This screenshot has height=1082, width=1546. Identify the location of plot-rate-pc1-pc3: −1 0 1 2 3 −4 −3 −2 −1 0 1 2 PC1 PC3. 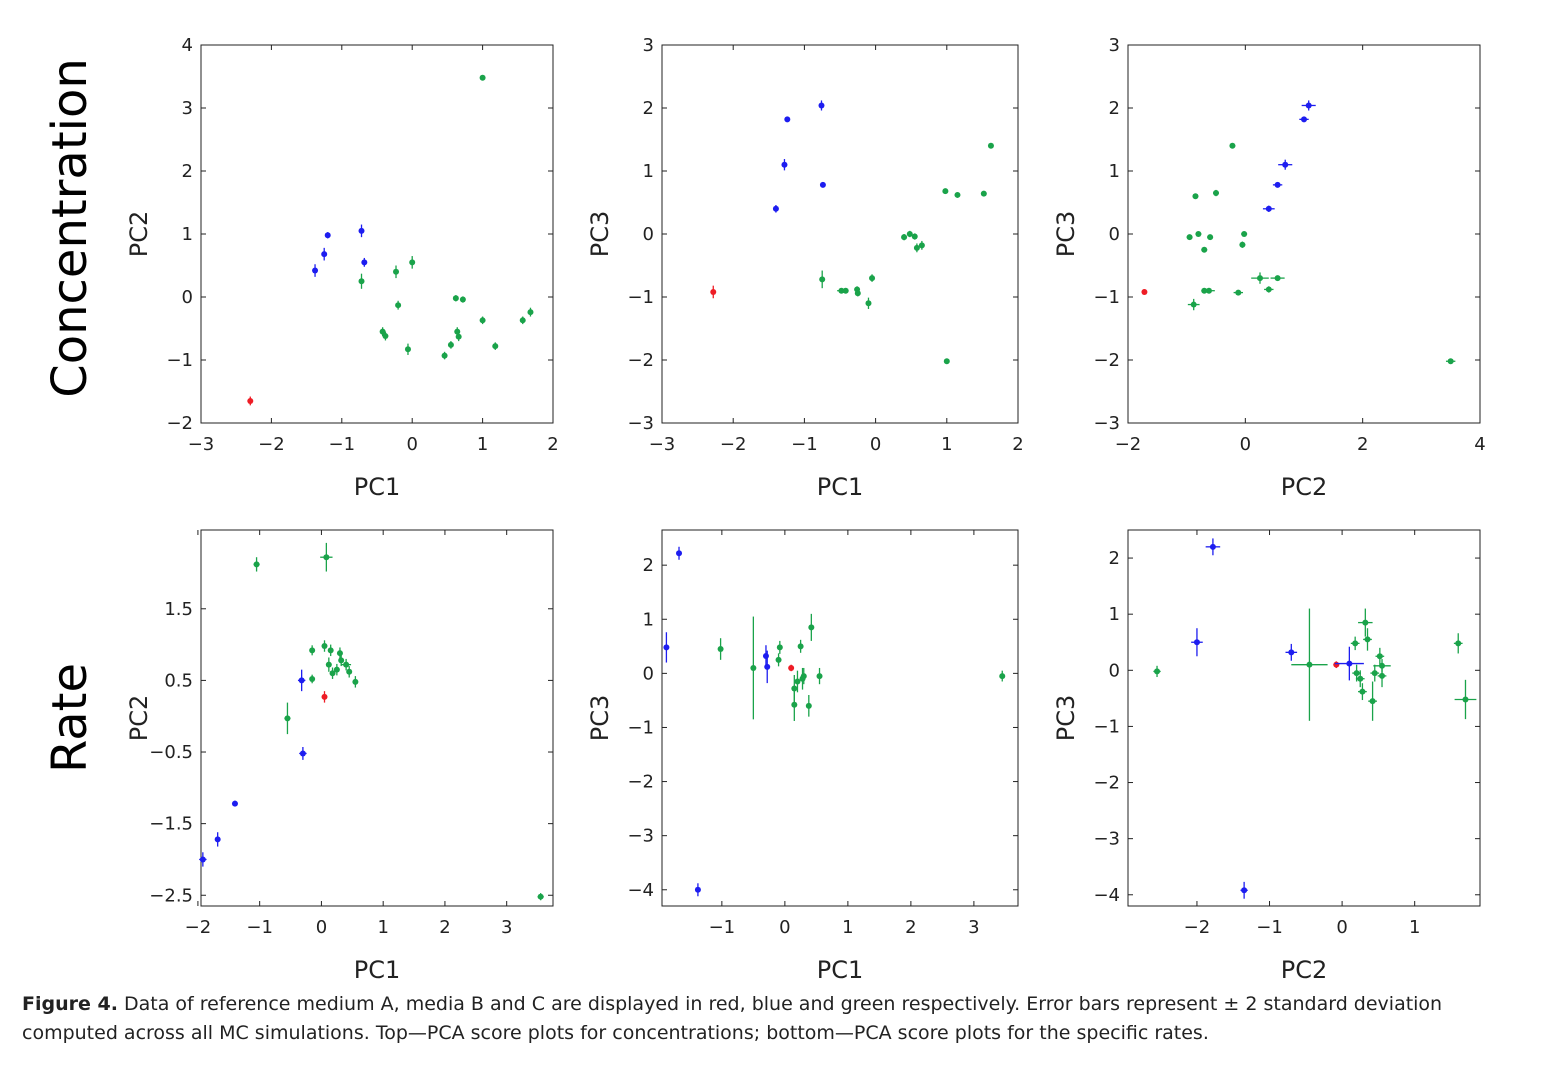
(802, 756).